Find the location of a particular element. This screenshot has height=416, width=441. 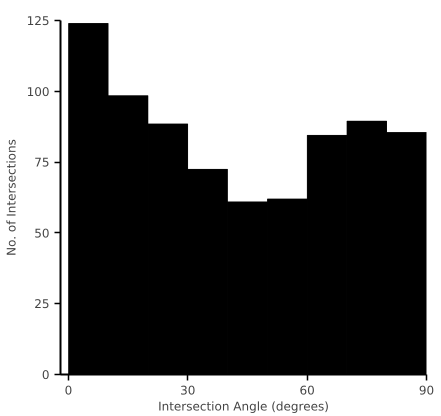

y-tick-label: 25 is located at coordinates (42, 304).